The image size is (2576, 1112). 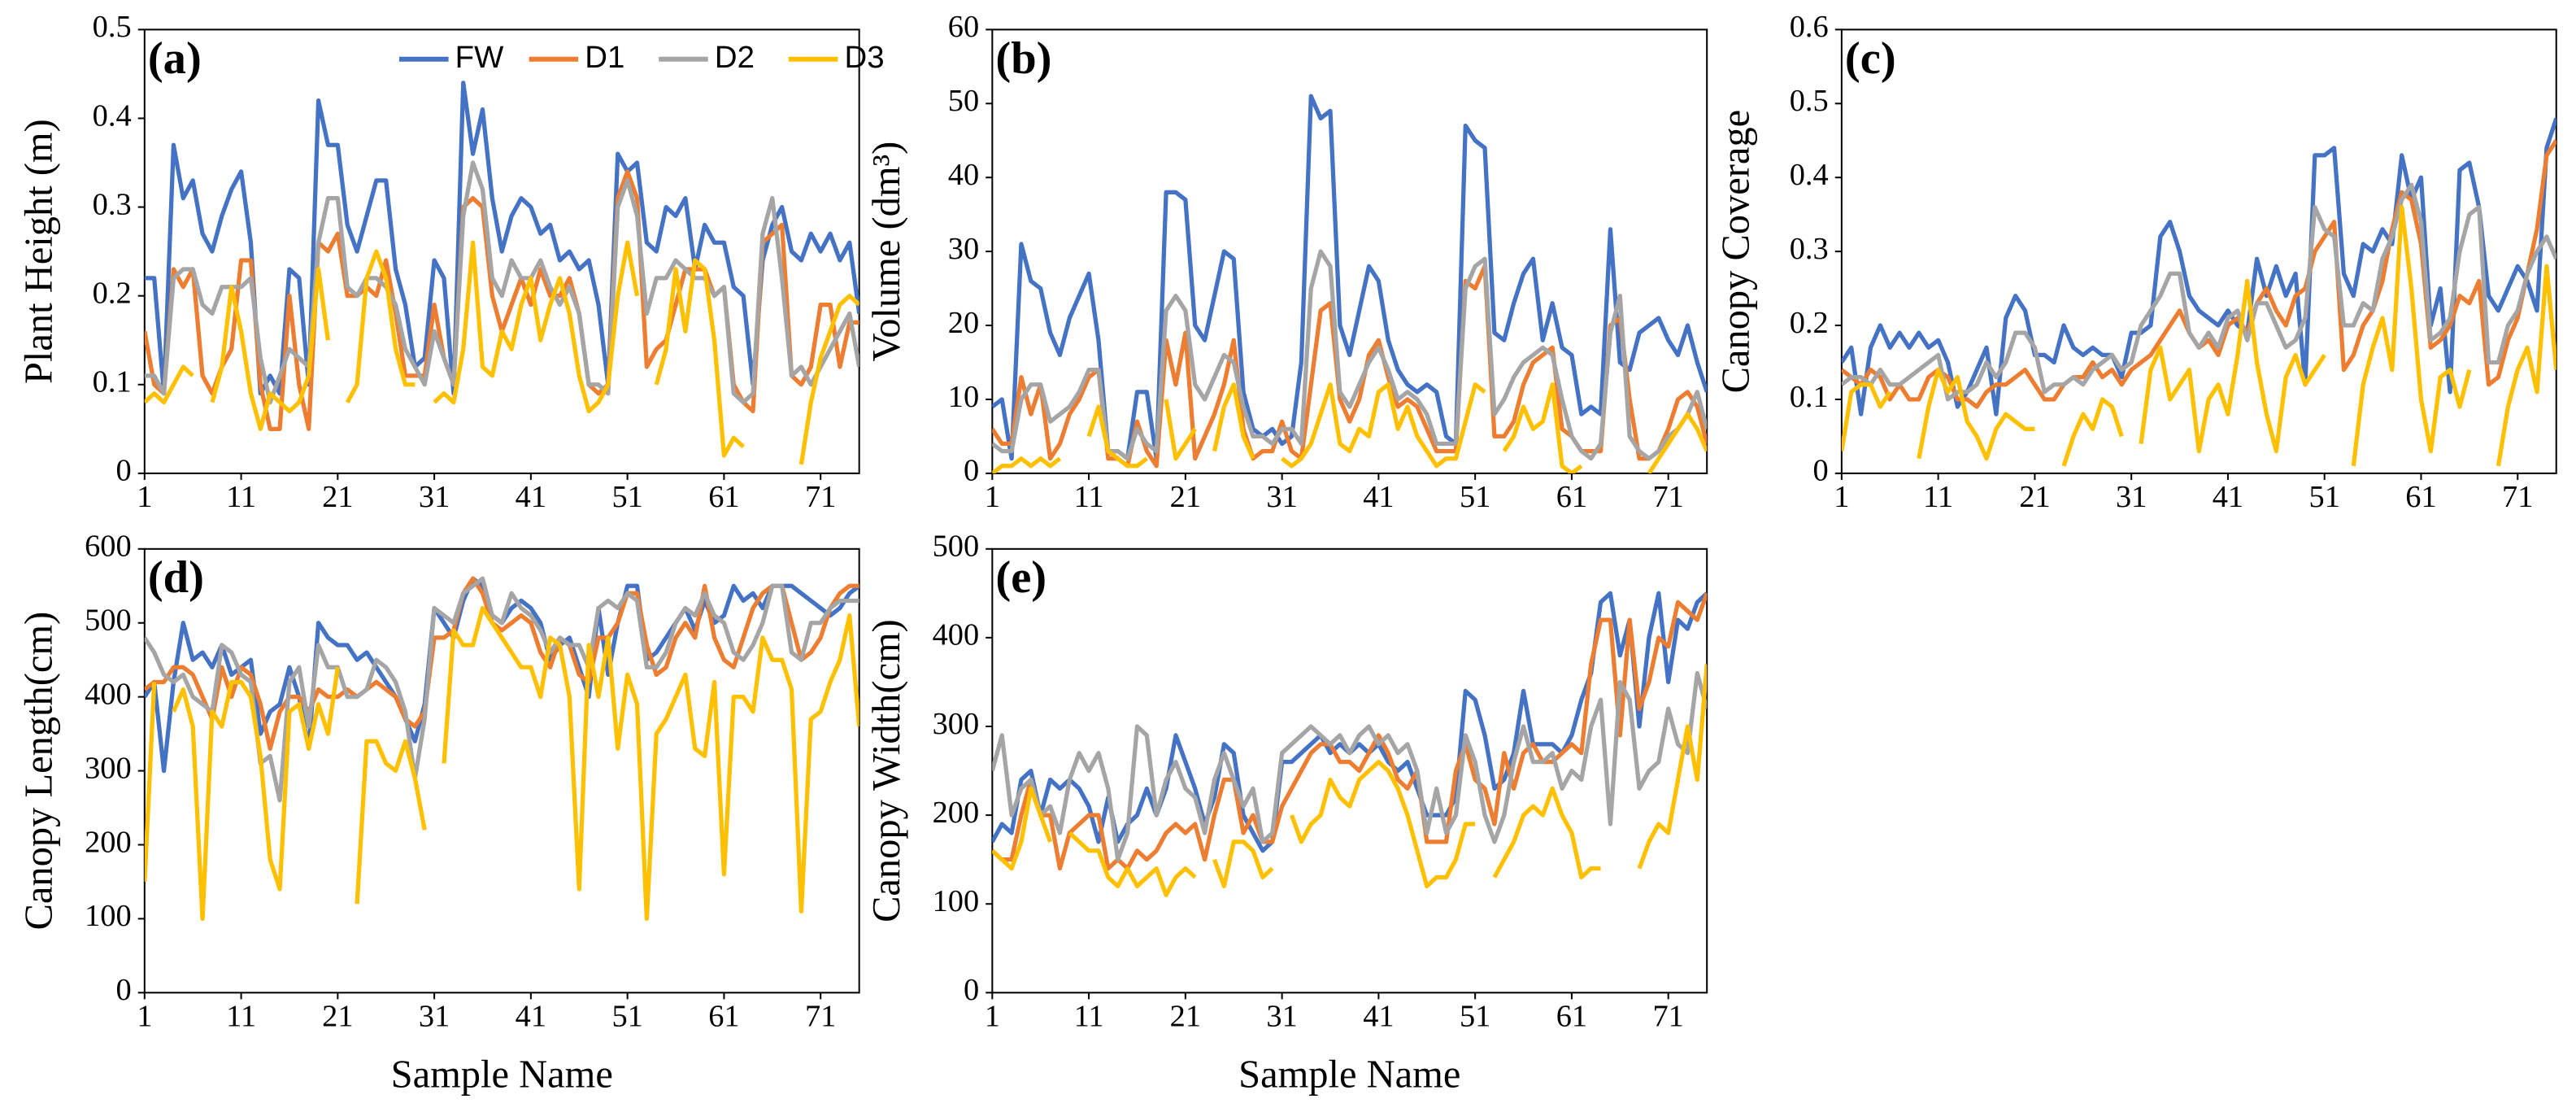 What do you see at coordinates (1809, 27) in the screenshot?
I see `y-tick-label: 0.6` at bounding box center [1809, 27].